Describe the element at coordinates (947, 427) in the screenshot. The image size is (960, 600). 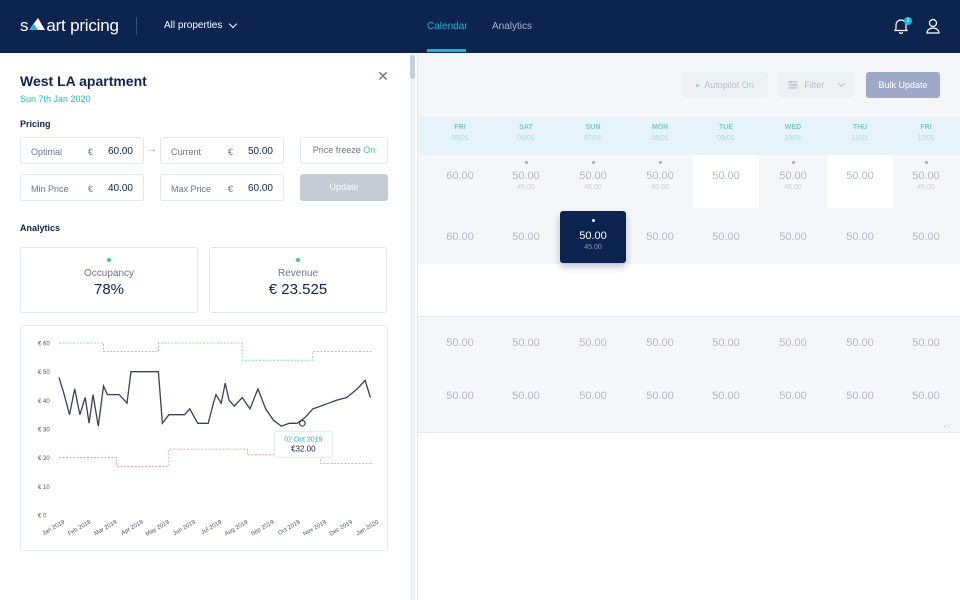
I see `calendar-scroll-arrows: ‹ ›` at that location.